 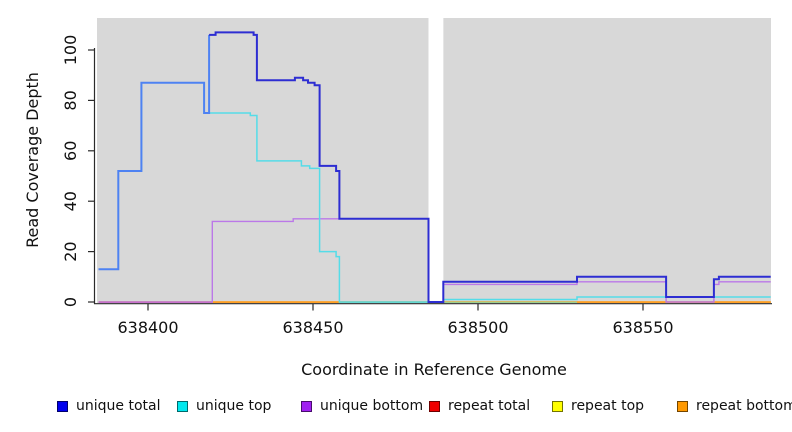 I want to click on y-tick-label: 100, so click(x=70, y=50).